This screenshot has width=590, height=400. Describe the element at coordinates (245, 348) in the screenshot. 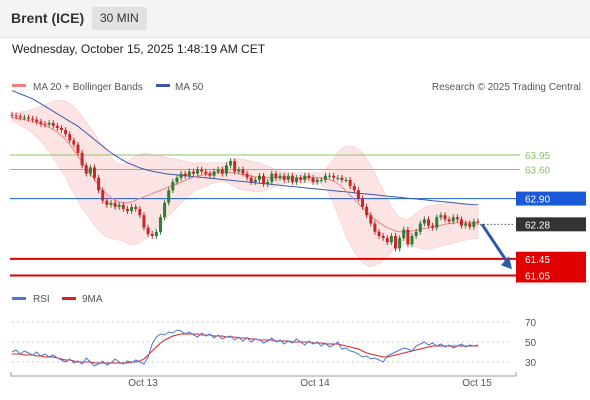

I see `rsi-ma9-line` at that location.